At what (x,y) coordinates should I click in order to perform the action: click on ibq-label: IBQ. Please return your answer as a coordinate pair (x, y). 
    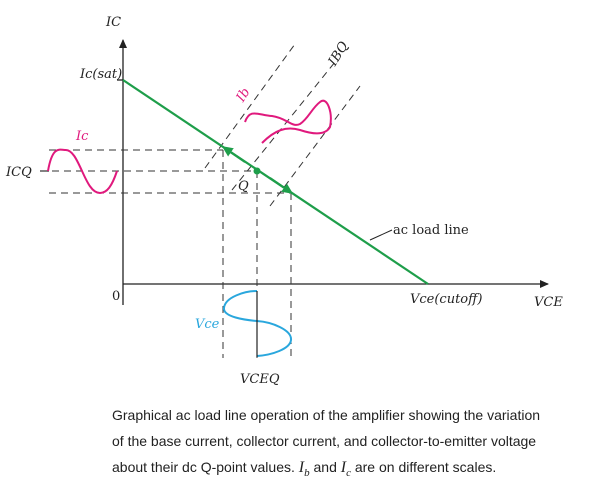
    Looking at the image, I should click on (338, 54).